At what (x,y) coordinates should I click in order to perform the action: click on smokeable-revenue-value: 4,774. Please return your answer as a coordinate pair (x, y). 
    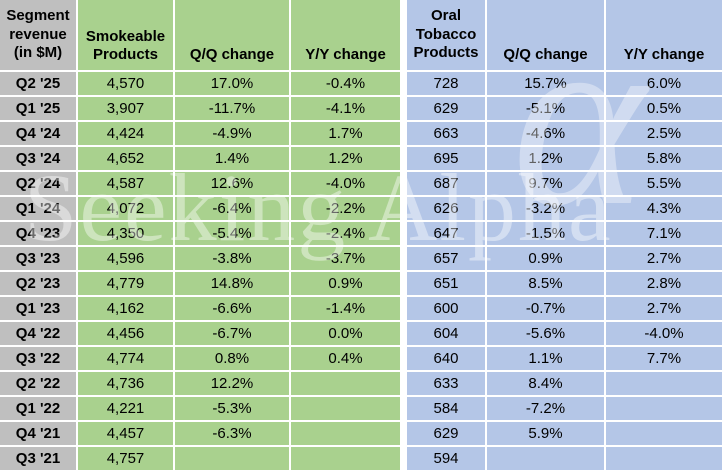
    Looking at the image, I should click on (125, 358).